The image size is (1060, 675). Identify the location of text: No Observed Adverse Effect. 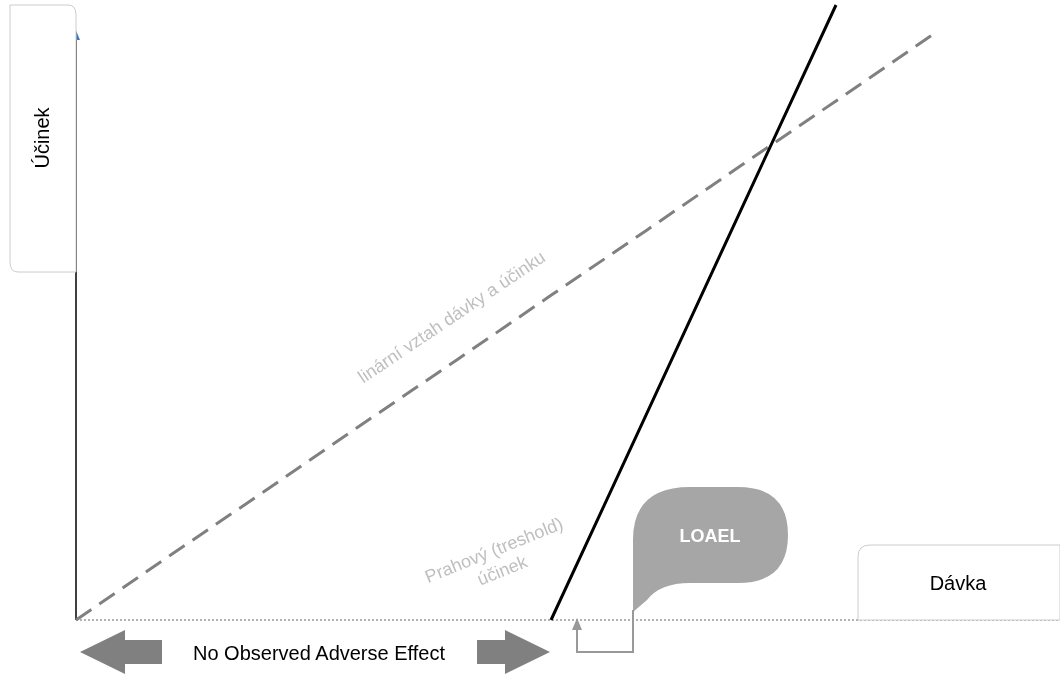
(319, 653).